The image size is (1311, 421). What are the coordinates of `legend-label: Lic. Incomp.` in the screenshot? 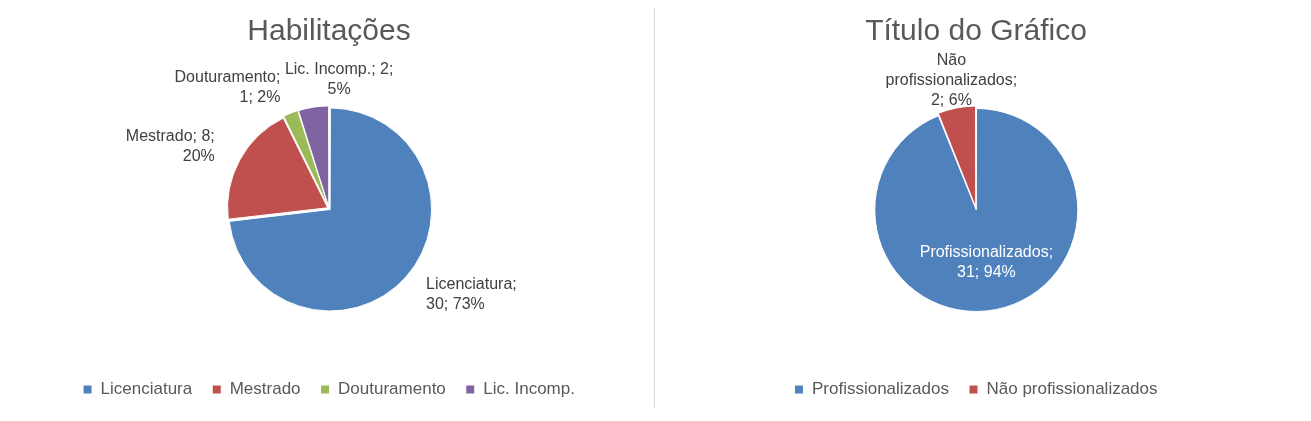 It's located at (529, 389).